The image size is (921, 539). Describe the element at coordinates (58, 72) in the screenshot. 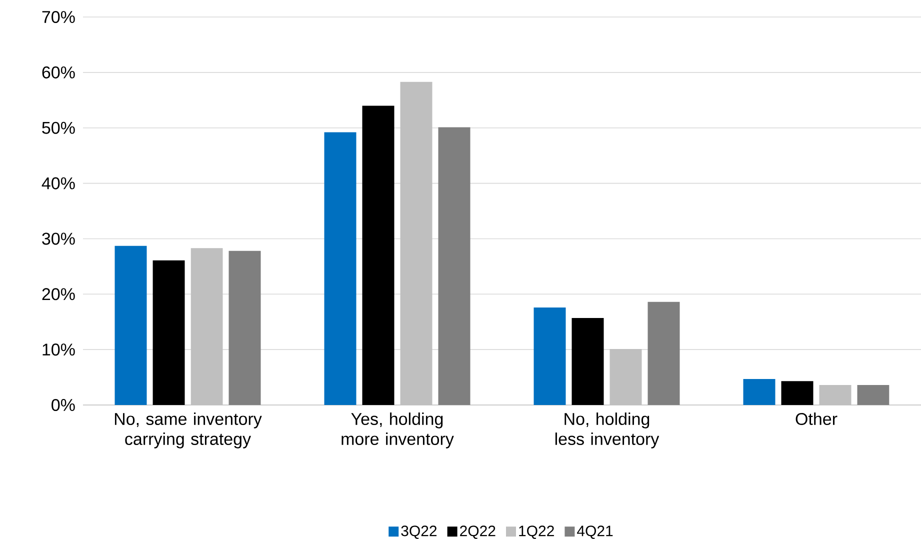

I see `y-tick-label: 60%` at that location.